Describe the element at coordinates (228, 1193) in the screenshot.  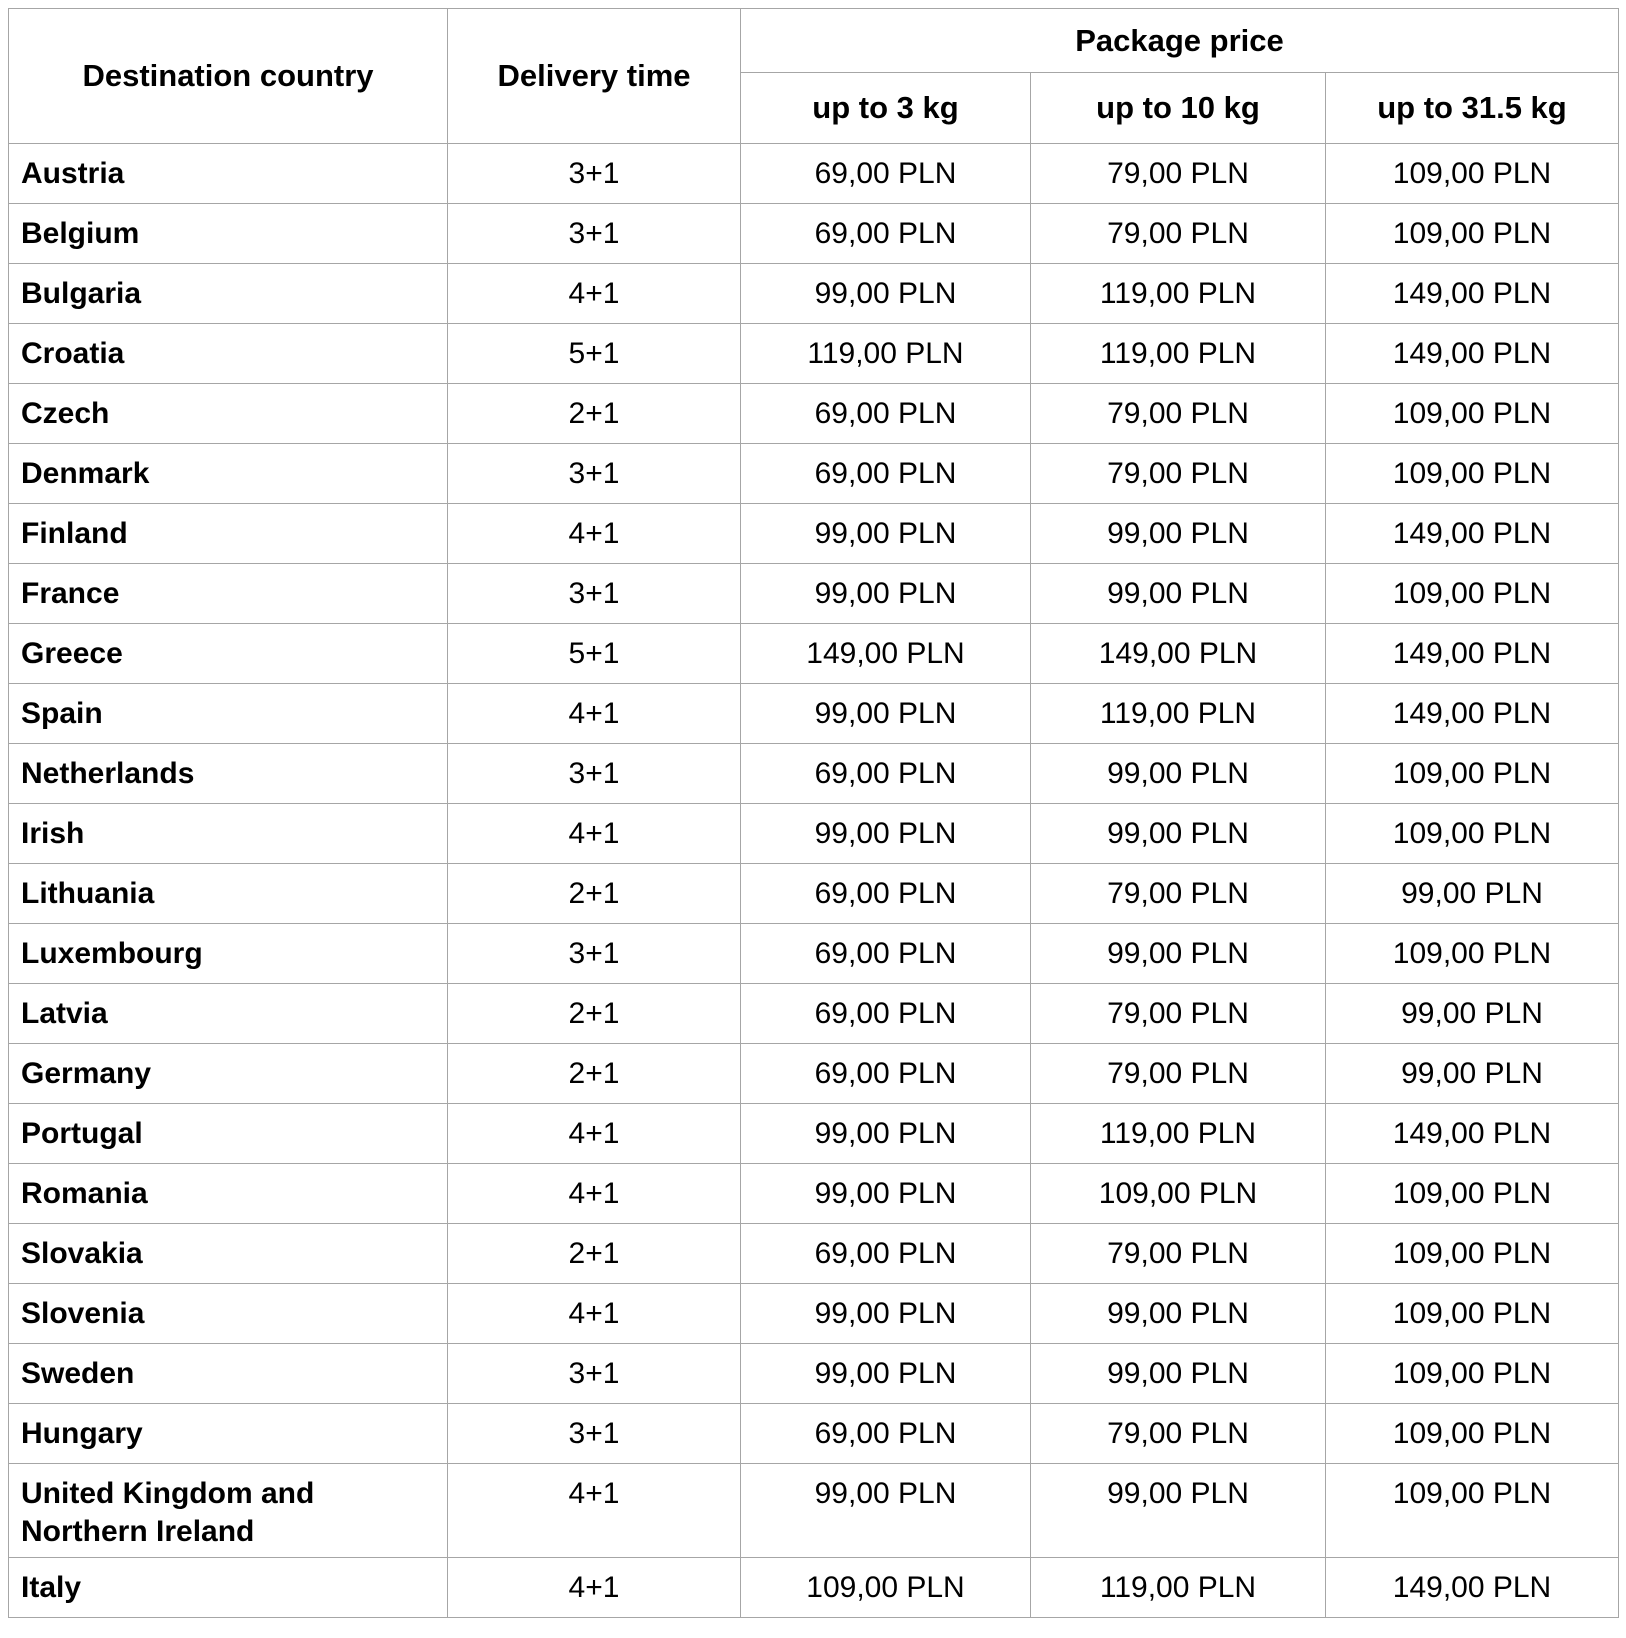
I see `country-cell: Romania` at that location.